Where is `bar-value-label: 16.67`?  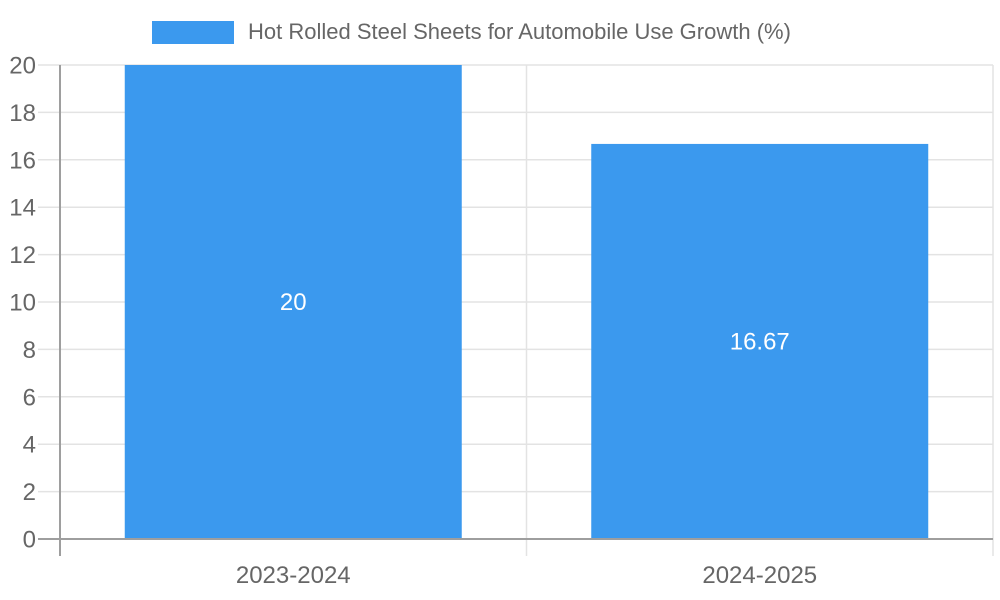 bar-value-label: 16.67 is located at coordinates (760, 341).